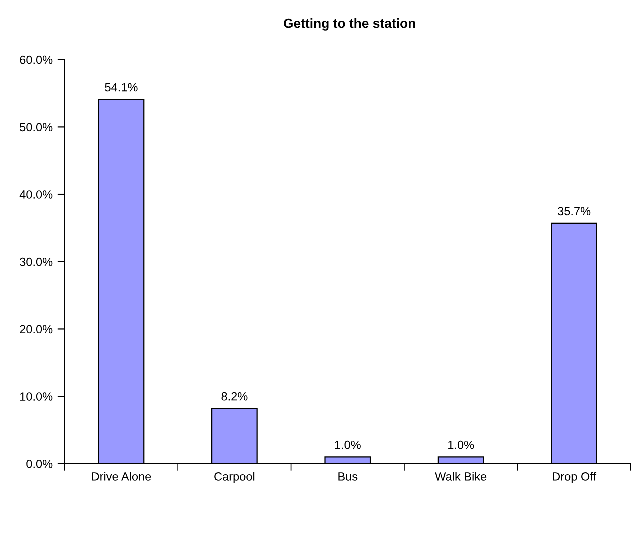 Image resolution: width=636 pixels, height=549 pixels. What do you see at coordinates (36, 396) in the screenshot?
I see `y-tick-label: 10.0%` at bounding box center [36, 396].